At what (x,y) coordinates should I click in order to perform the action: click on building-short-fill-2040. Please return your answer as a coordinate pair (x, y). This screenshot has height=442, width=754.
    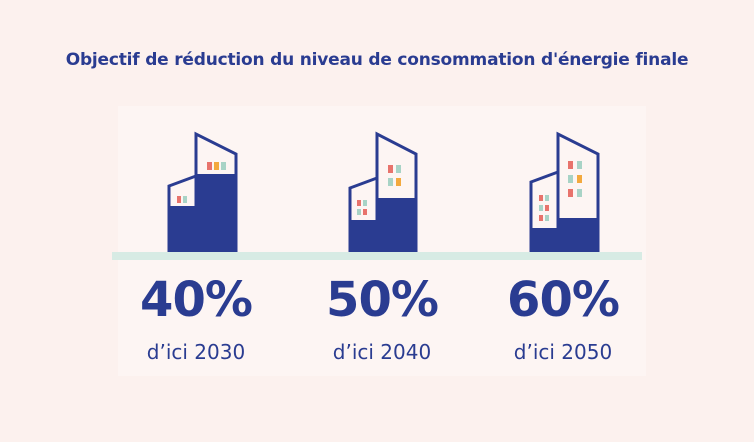
    Looking at the image, I should click on (363, 236).